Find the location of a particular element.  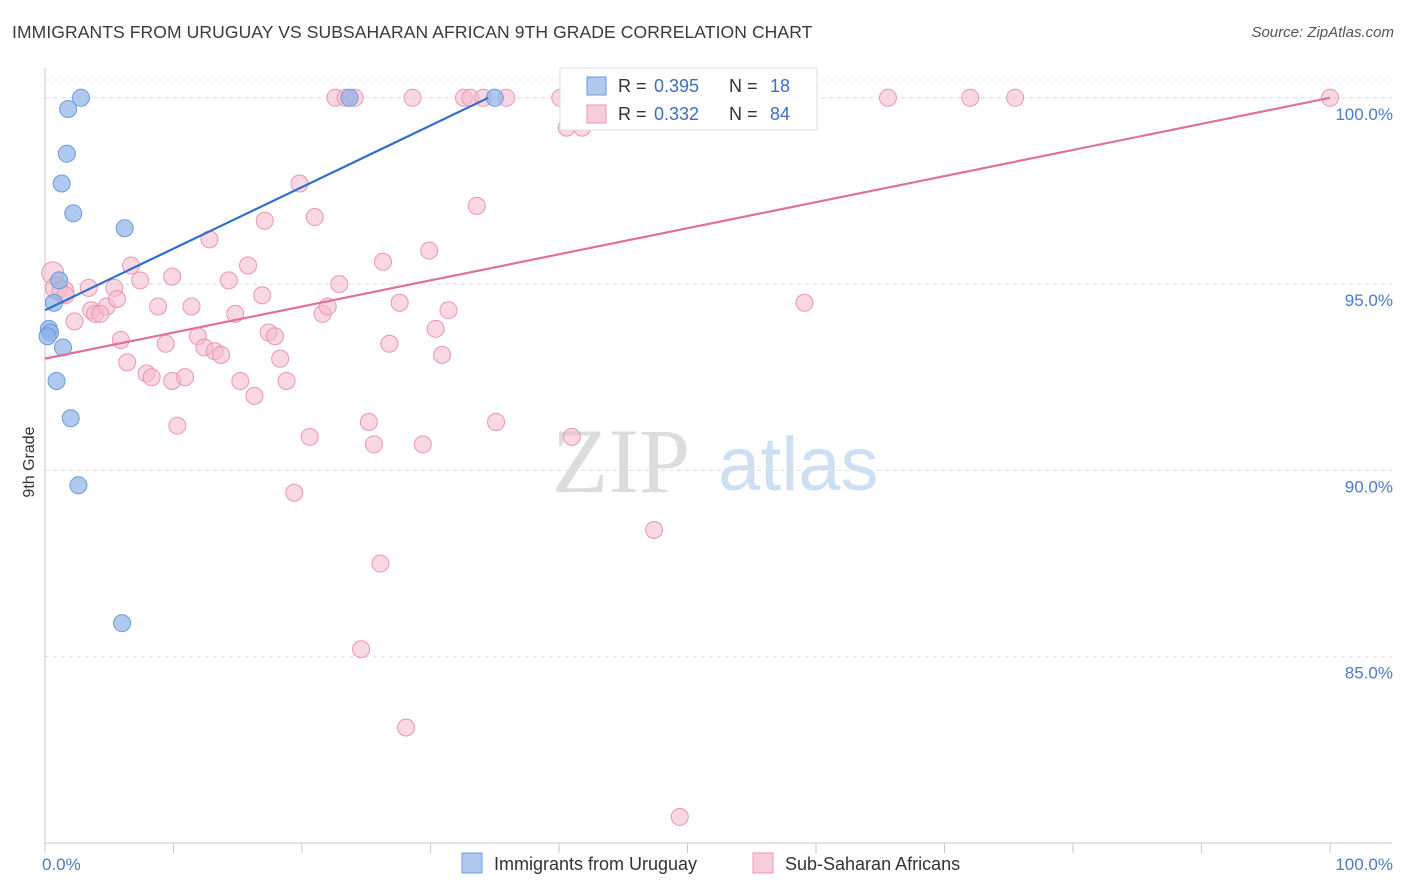

watermark-zip: ZIP is located at coordinates (621, 461).